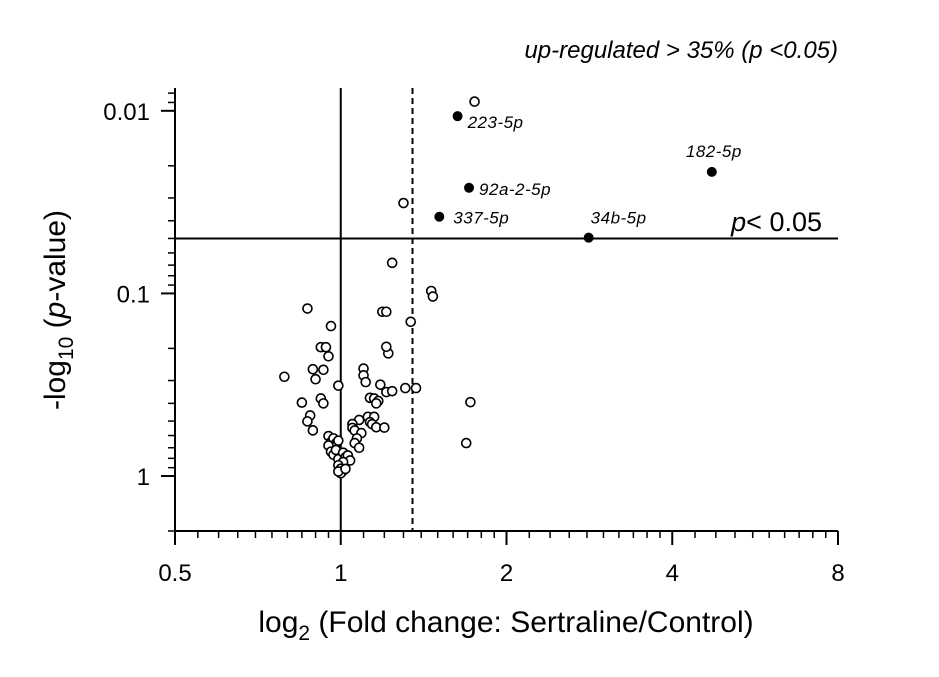 This screenshot has height=677, width=939. I want to click on point-labels: 223-5p 182-5p 92a-2-5p 337-5p 34b-5p, so click(597, 170).